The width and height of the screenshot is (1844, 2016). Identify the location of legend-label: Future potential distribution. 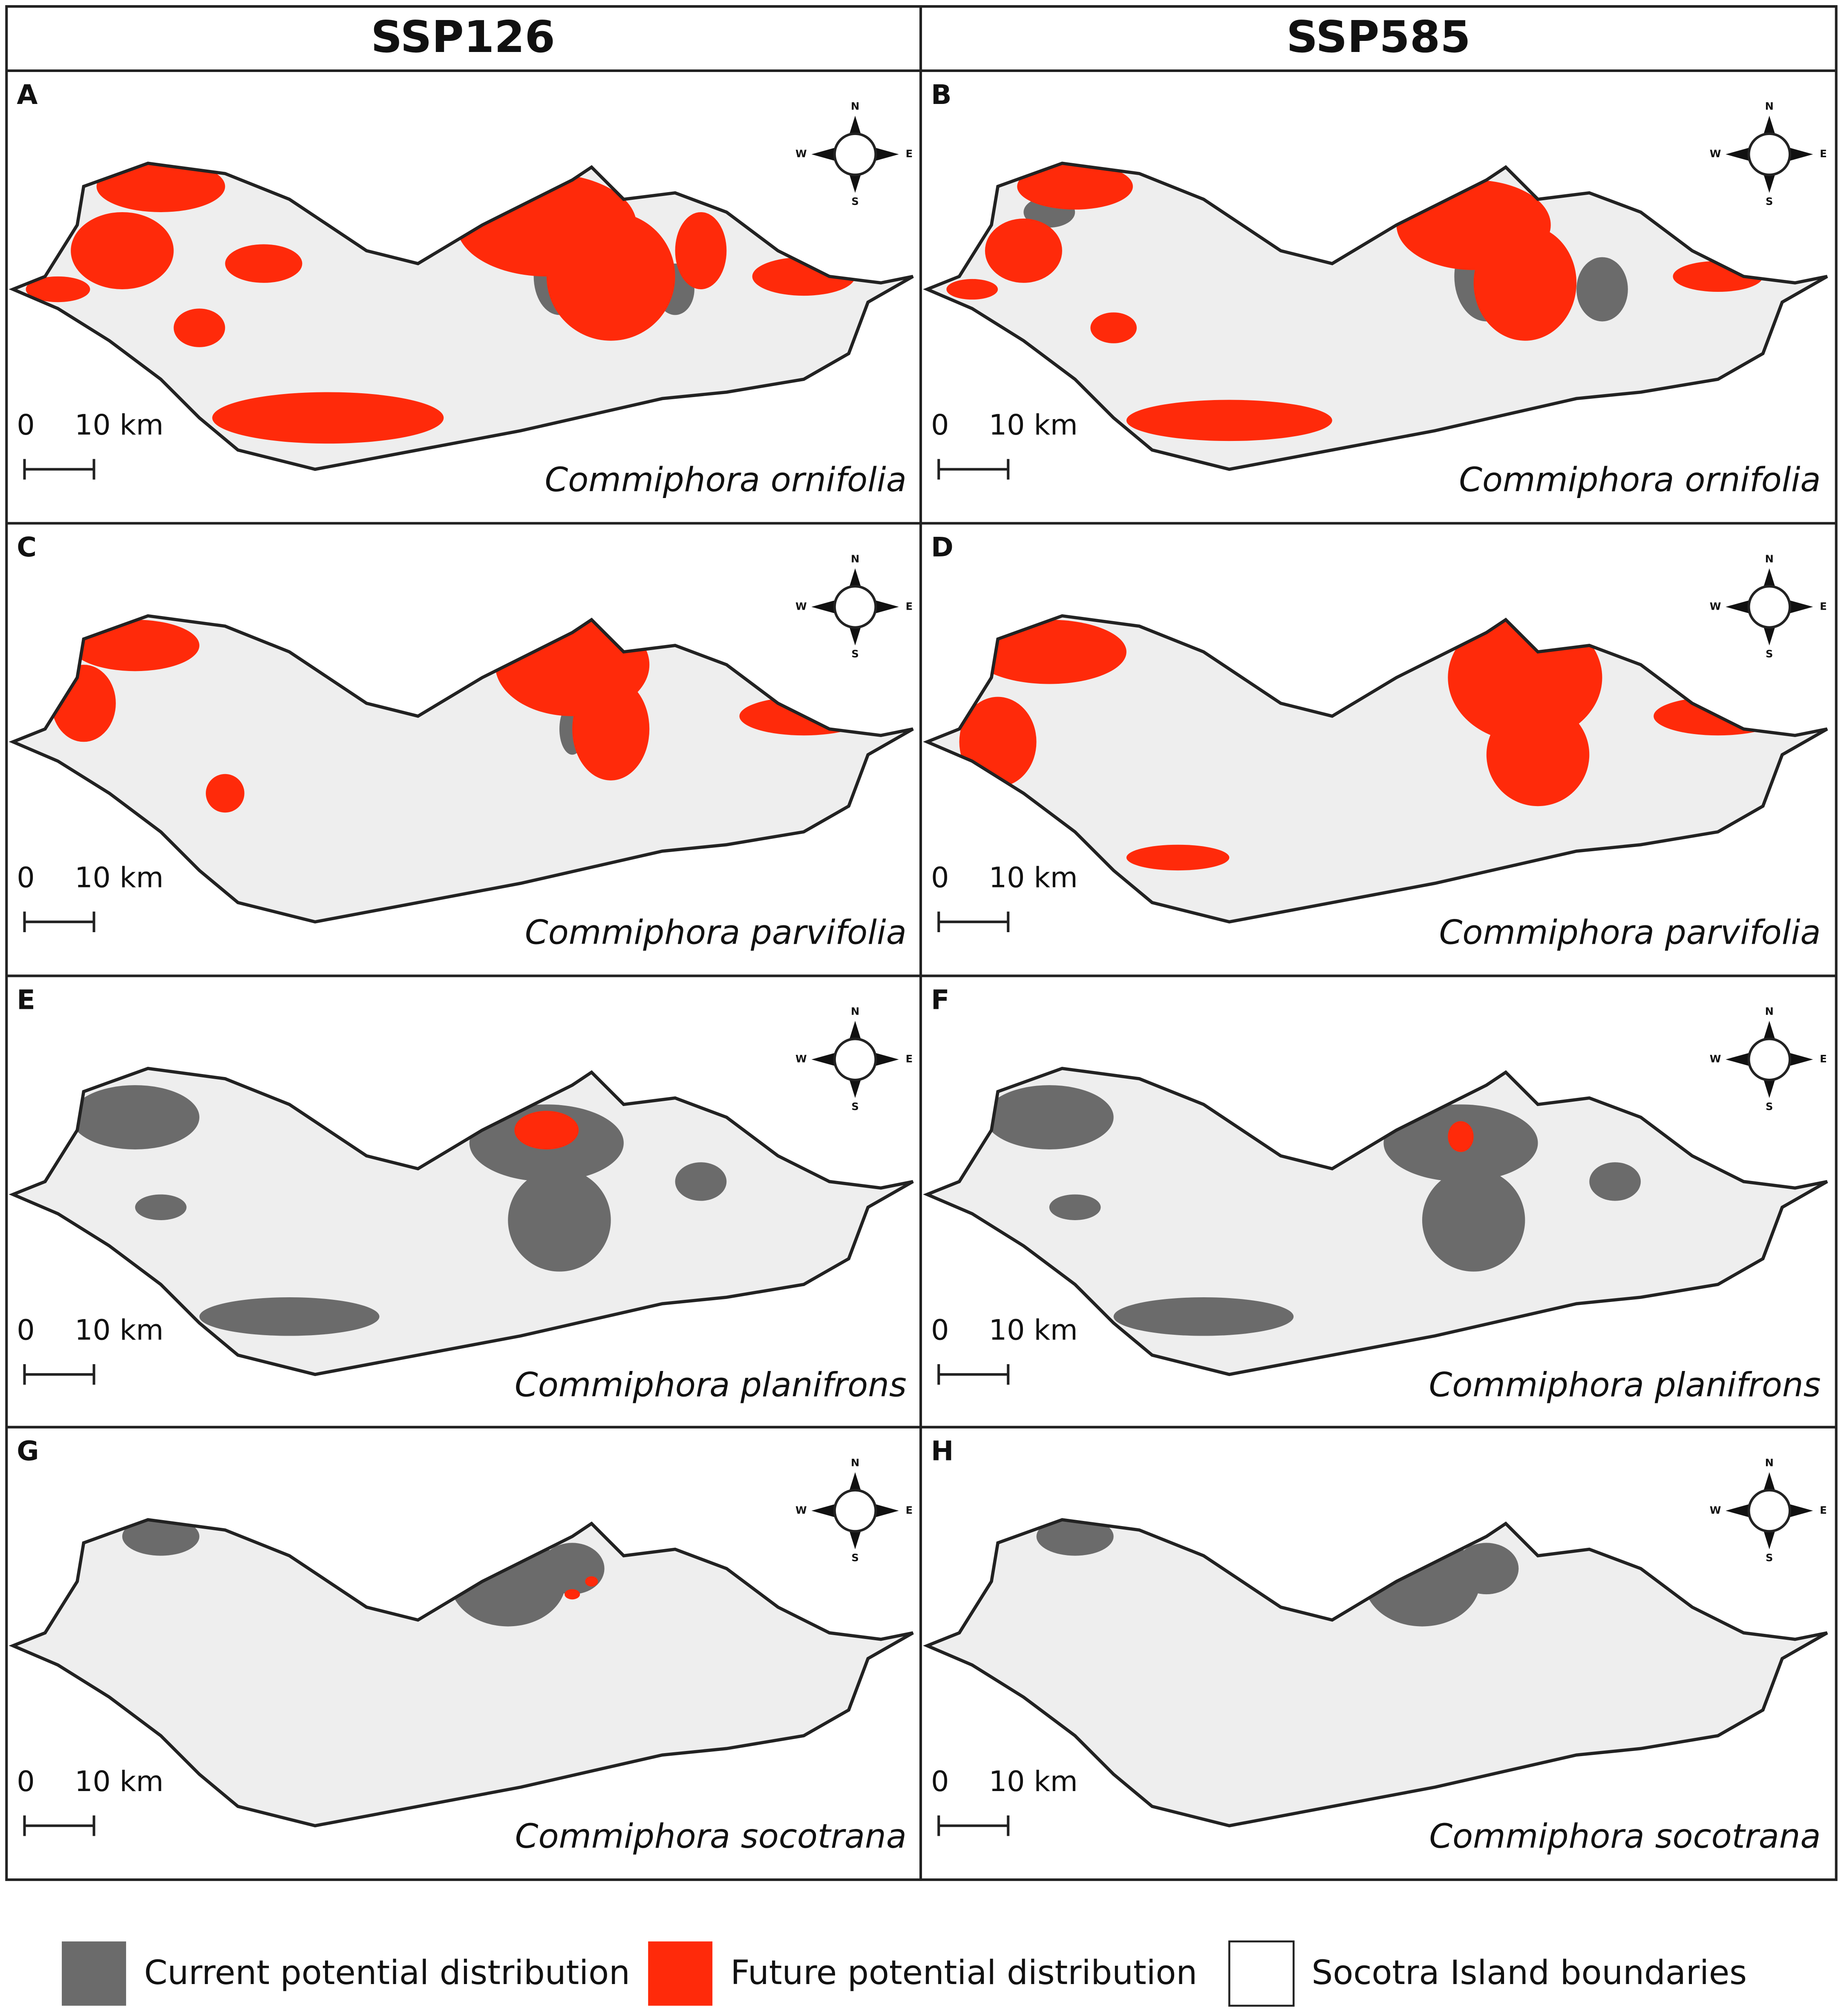
(964, 1973).